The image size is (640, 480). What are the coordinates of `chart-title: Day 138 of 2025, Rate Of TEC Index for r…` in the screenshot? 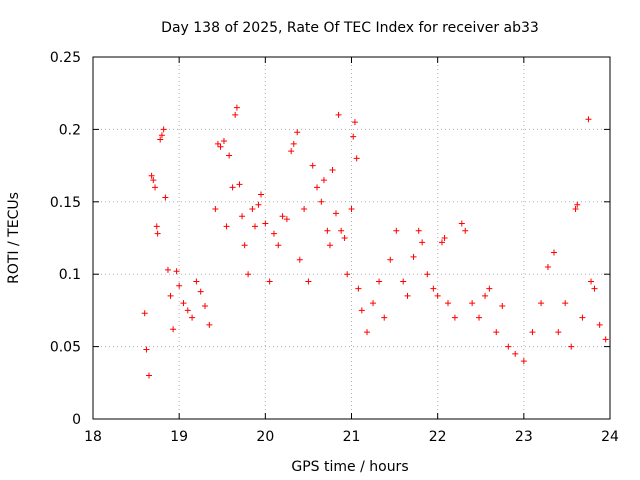 It's located at (350, 28).